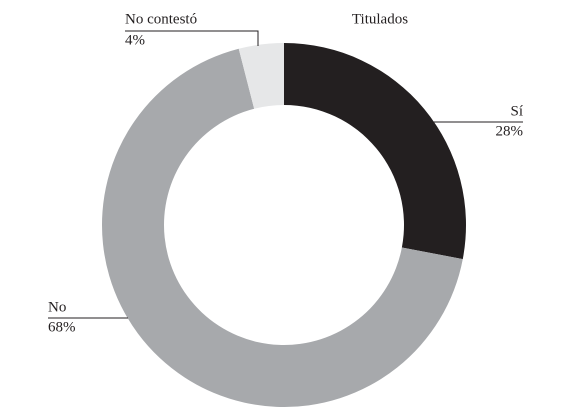 The height and width of the screenshot is (407, 566). Describe the element at coordinates (192, 38) in the screenshot. I see `leader-line` at that location.